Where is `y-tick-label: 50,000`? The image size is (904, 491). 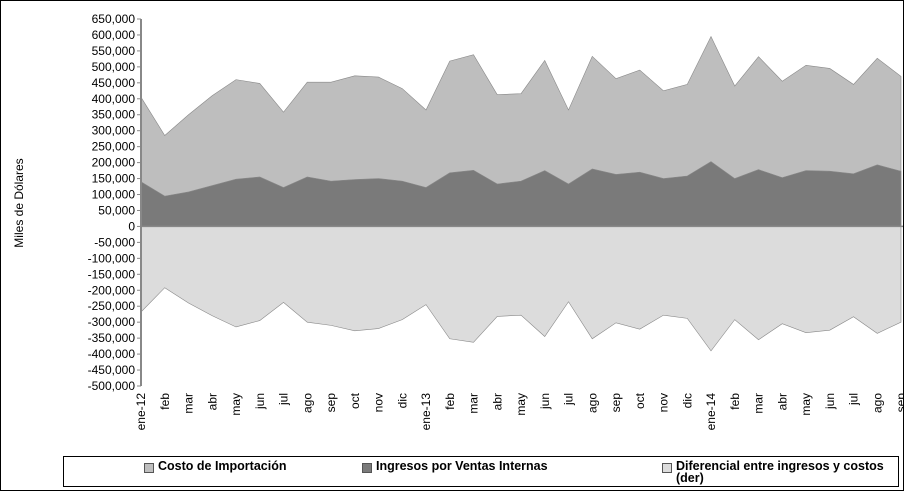 y-tick-label: 50,000 is located at coordinates (116, 210).